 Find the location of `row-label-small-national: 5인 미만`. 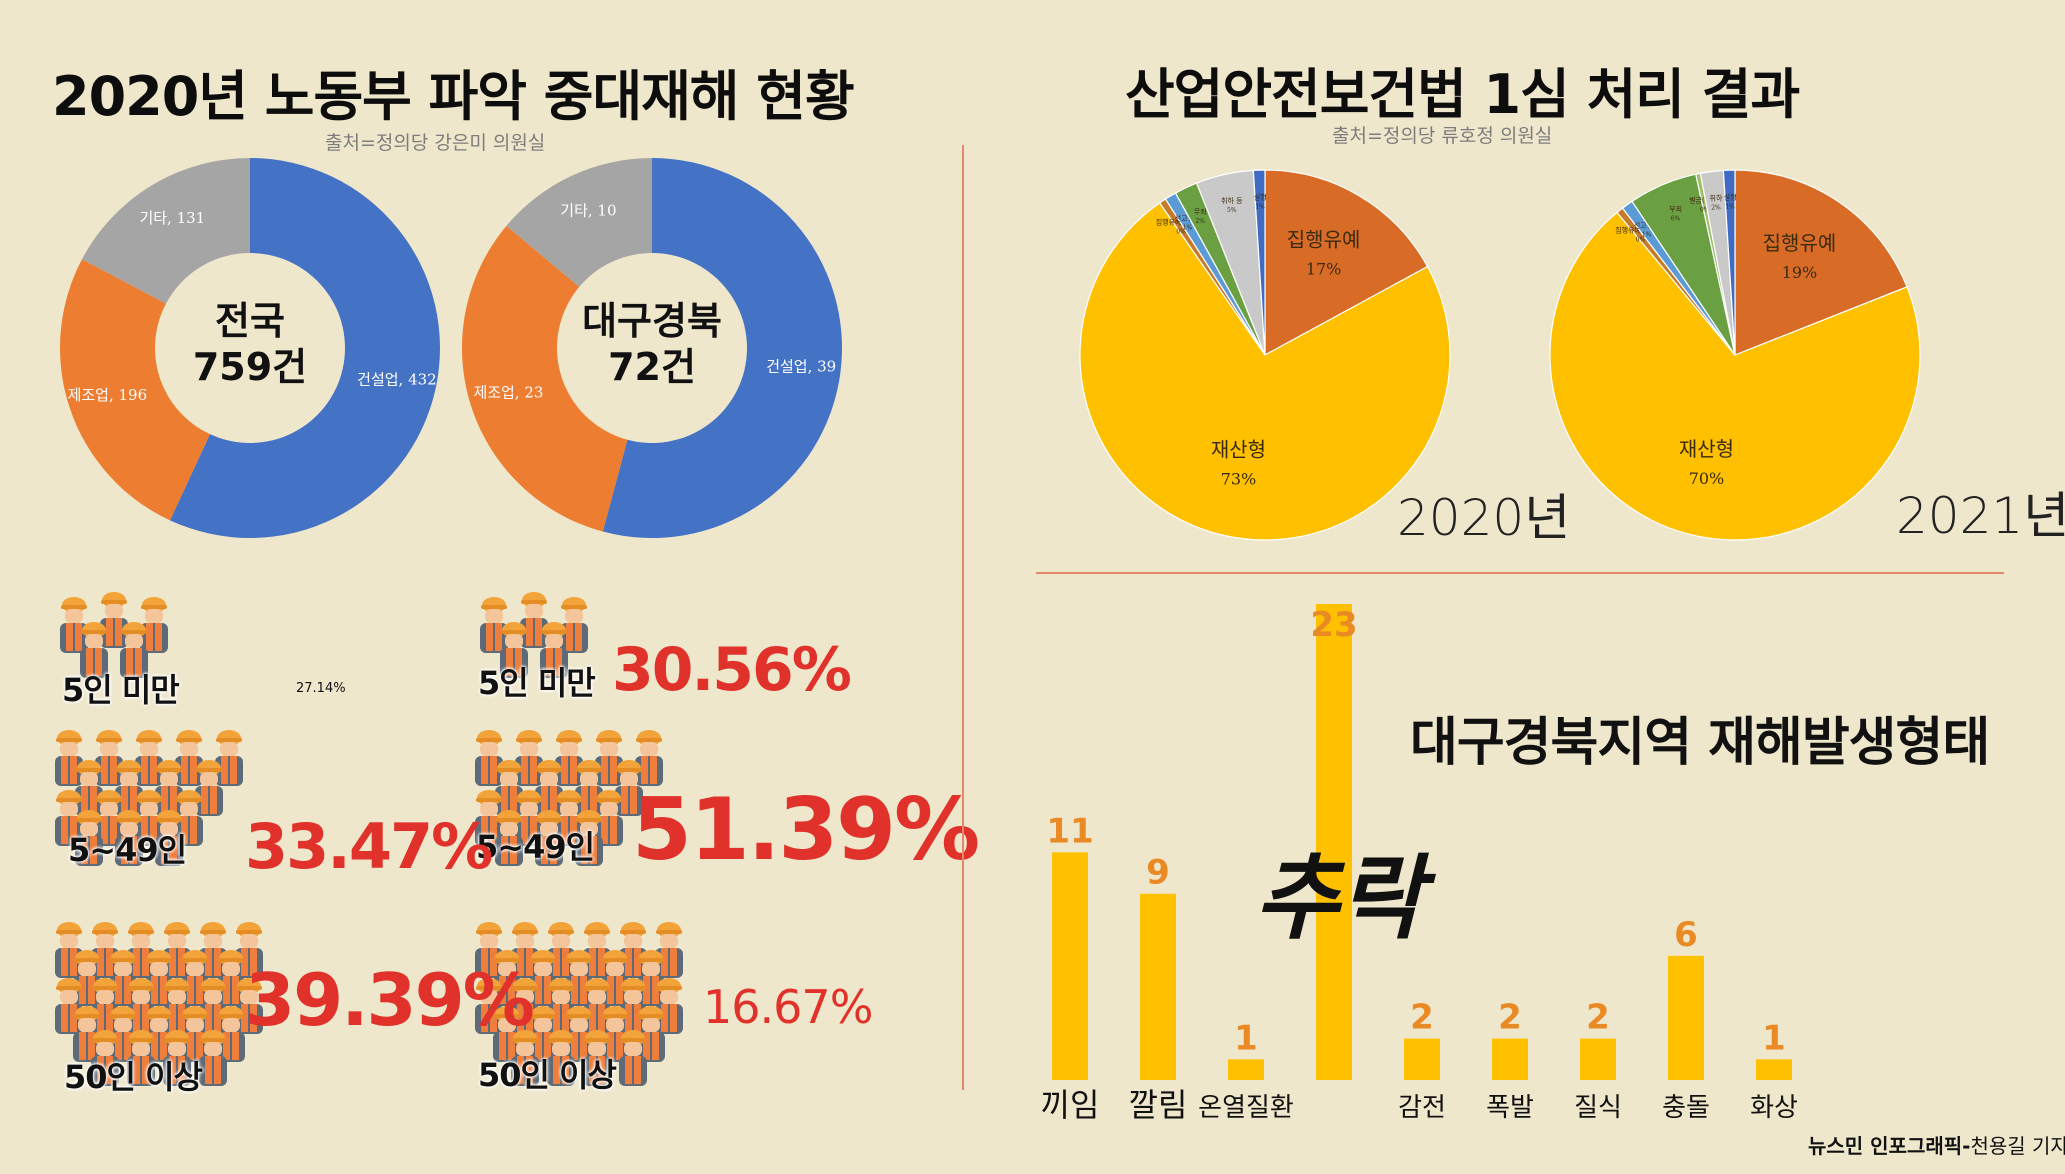

row-label-small-national: 5인 미만 is located at coordinates (121, 690).